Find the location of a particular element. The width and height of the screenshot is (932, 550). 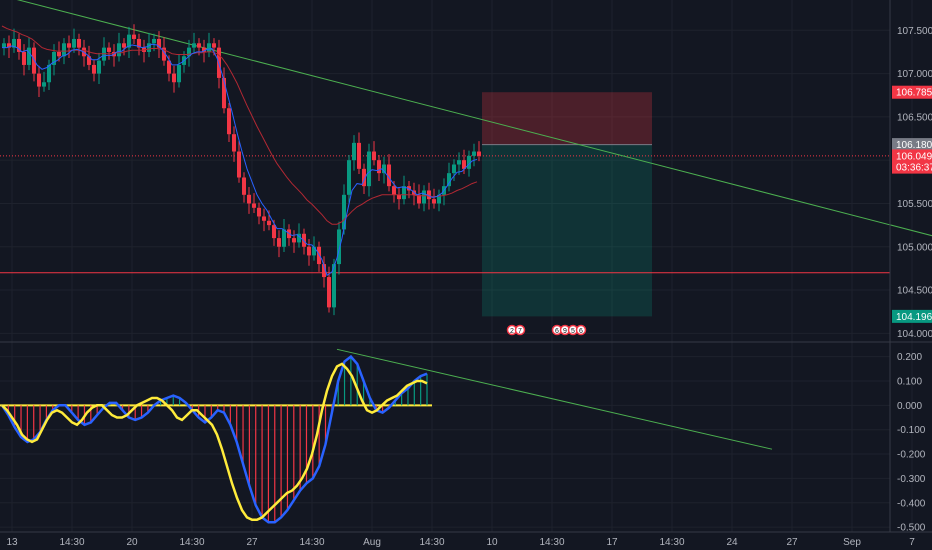

price-tag: 106.049 is located at coordinates (912, 156).